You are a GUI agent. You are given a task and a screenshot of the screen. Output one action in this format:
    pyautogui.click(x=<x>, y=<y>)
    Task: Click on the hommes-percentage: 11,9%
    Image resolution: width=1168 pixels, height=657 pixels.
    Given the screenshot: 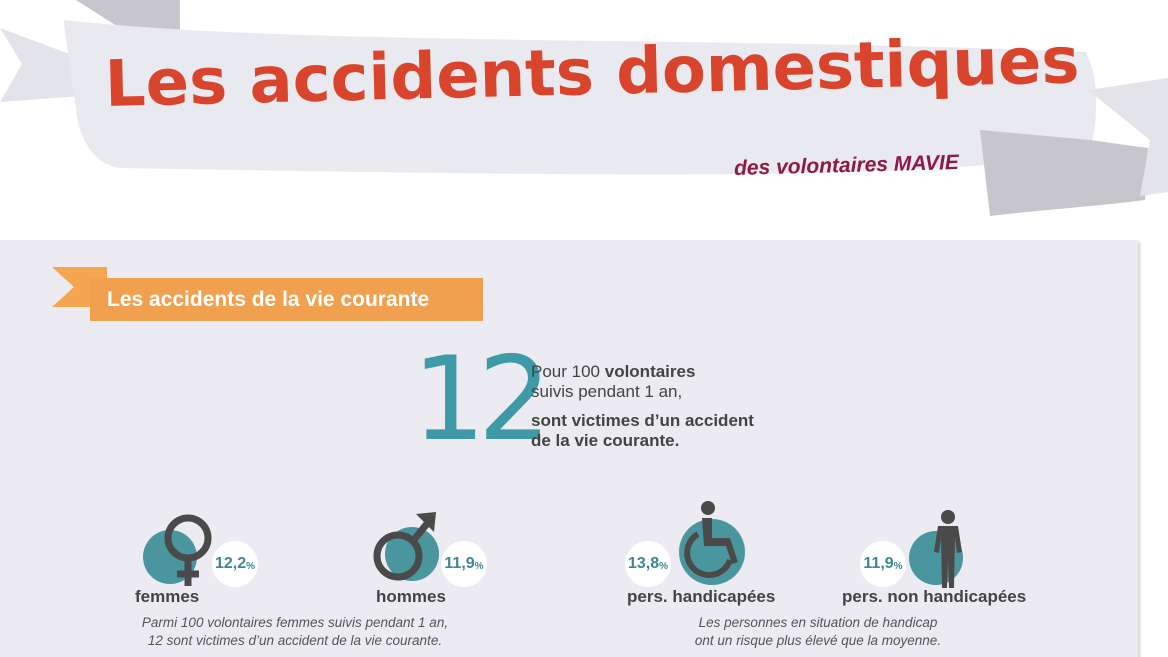 What is the action you would take?
    pyautogui.click(x=464, y=564)
    